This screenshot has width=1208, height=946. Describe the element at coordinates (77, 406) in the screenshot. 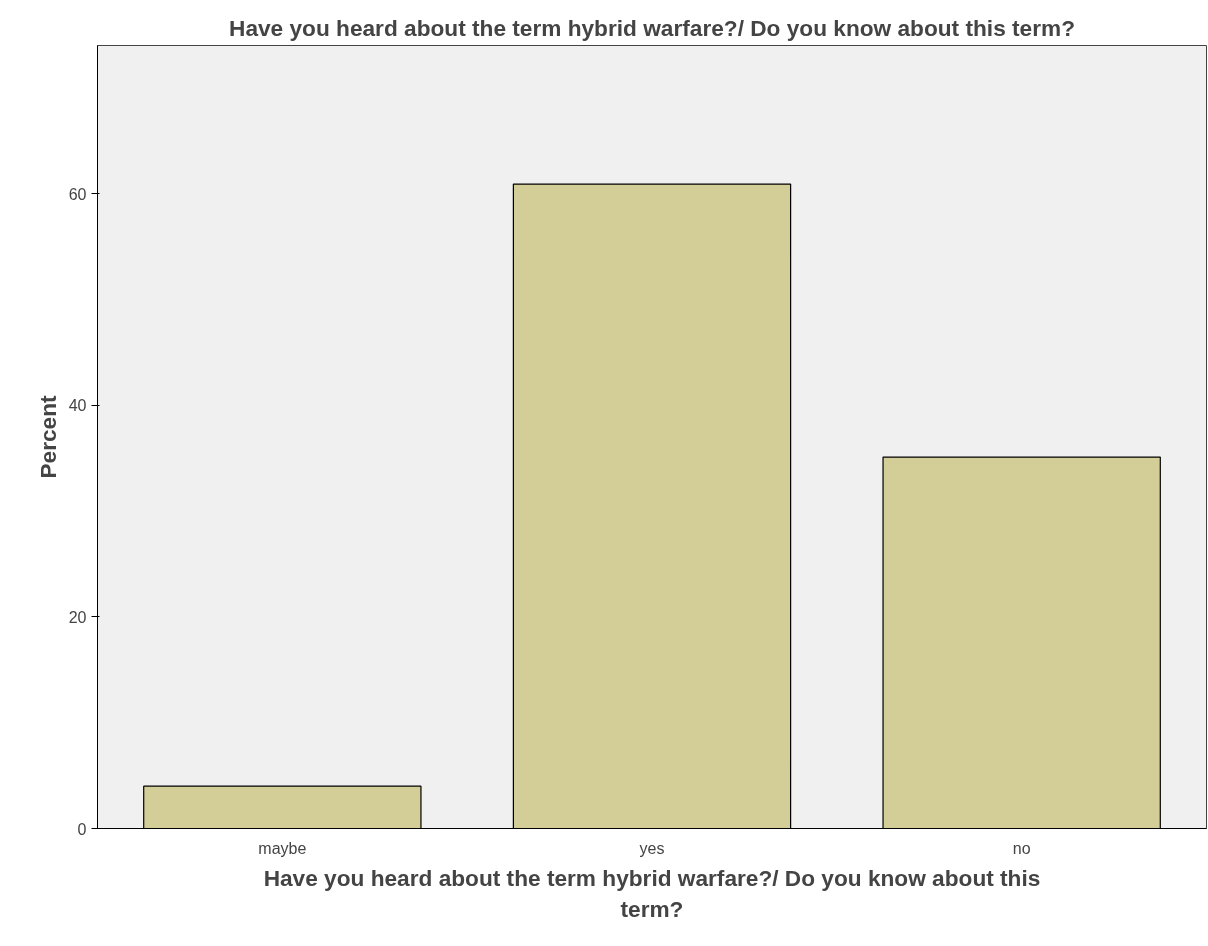

I see `y-tick-label: 40` at that location.